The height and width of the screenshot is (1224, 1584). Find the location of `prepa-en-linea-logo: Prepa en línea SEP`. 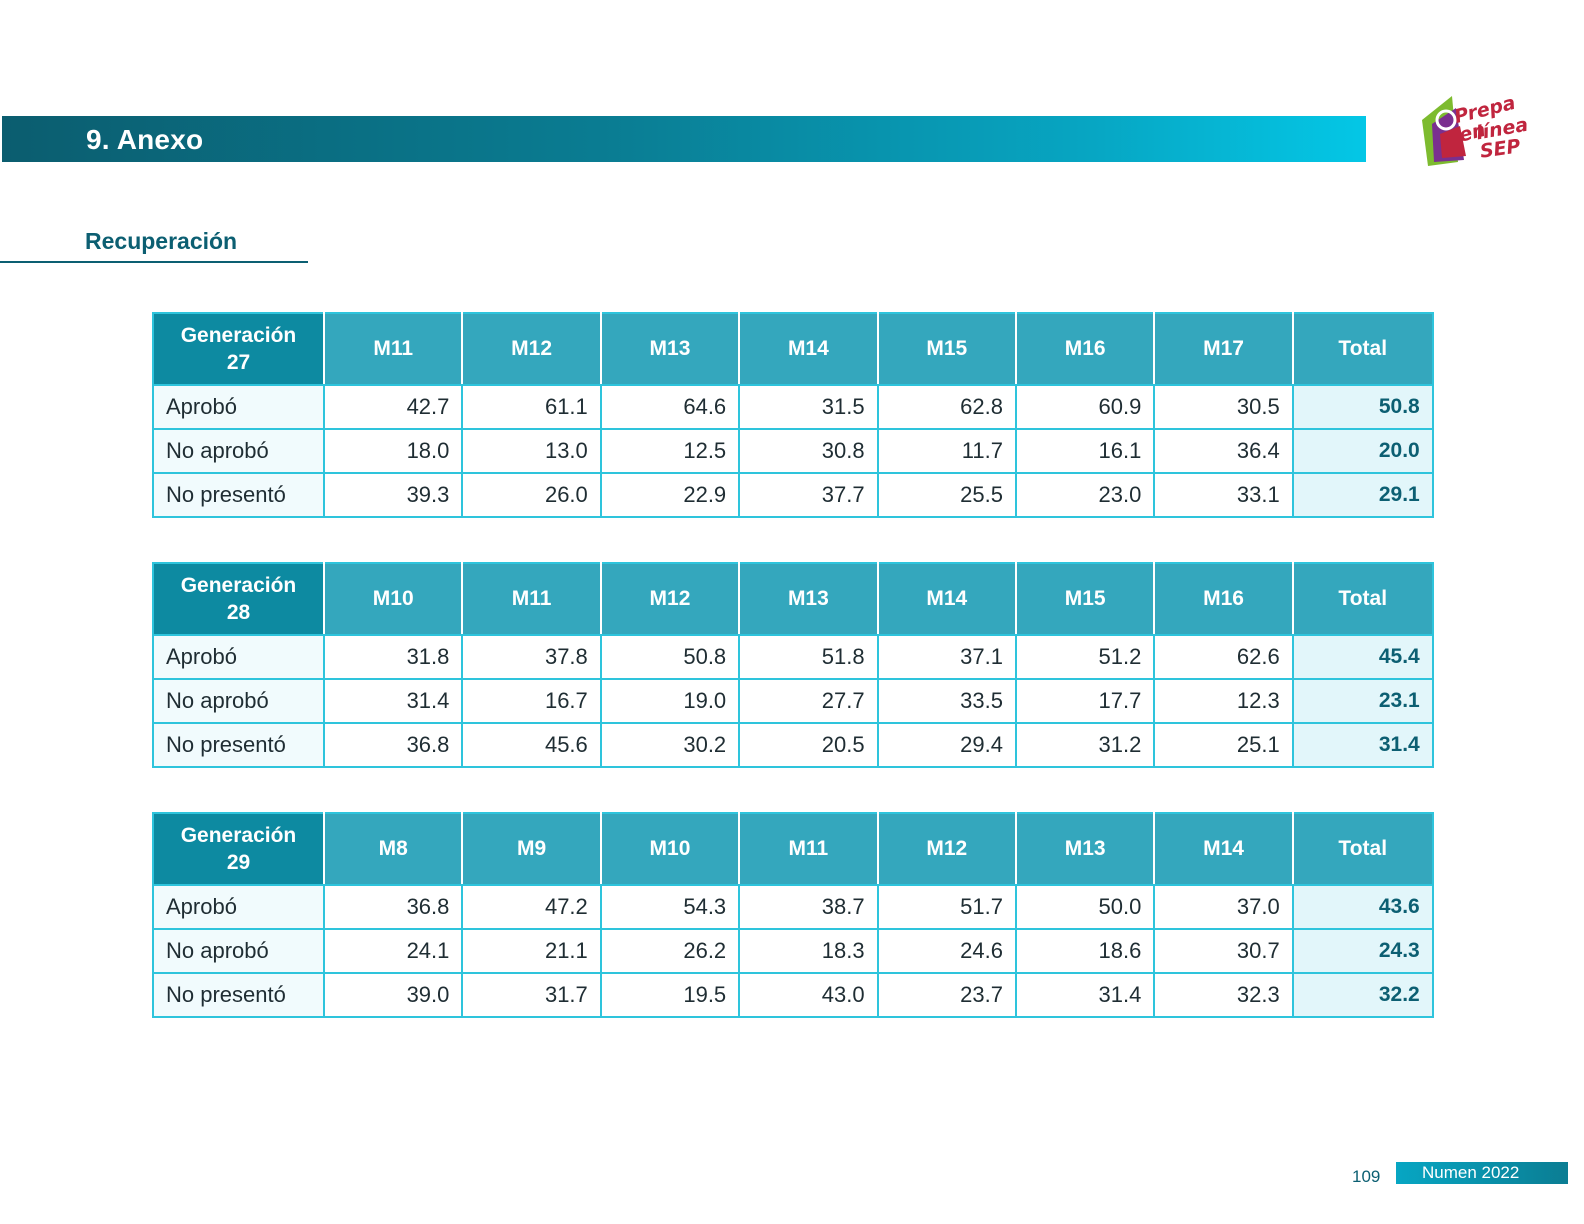

prepa-en-linea-logo: Prepa en línea SEP is located at coordinates (1480, 132).